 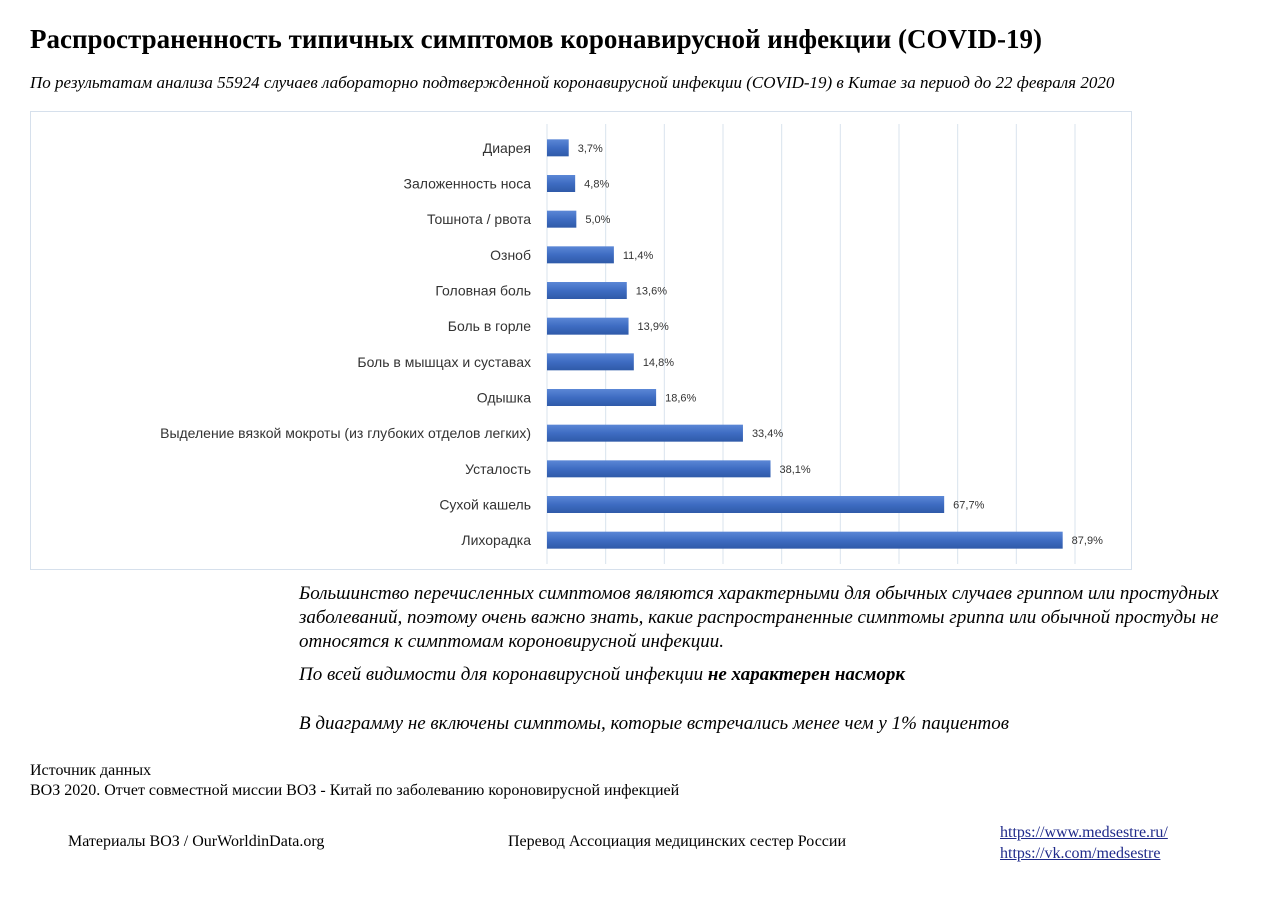 I want to click on category-label: Головная боль, so click(x=483, y=291).